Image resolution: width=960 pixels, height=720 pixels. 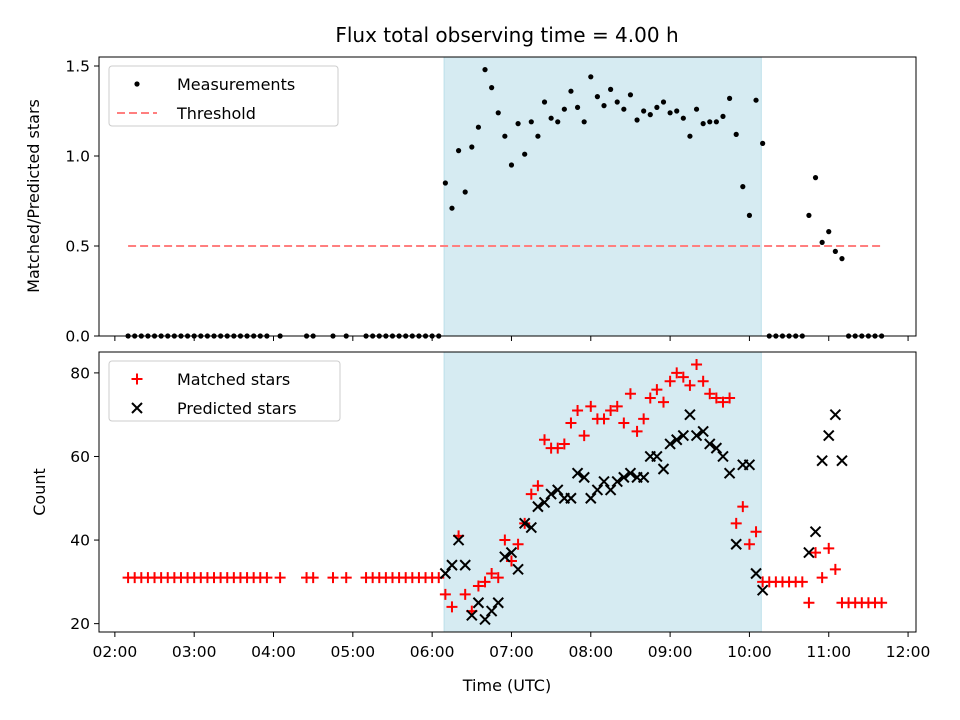 I want to click on legend: Matched stars Predicted stars, so click(x=224, y=391).